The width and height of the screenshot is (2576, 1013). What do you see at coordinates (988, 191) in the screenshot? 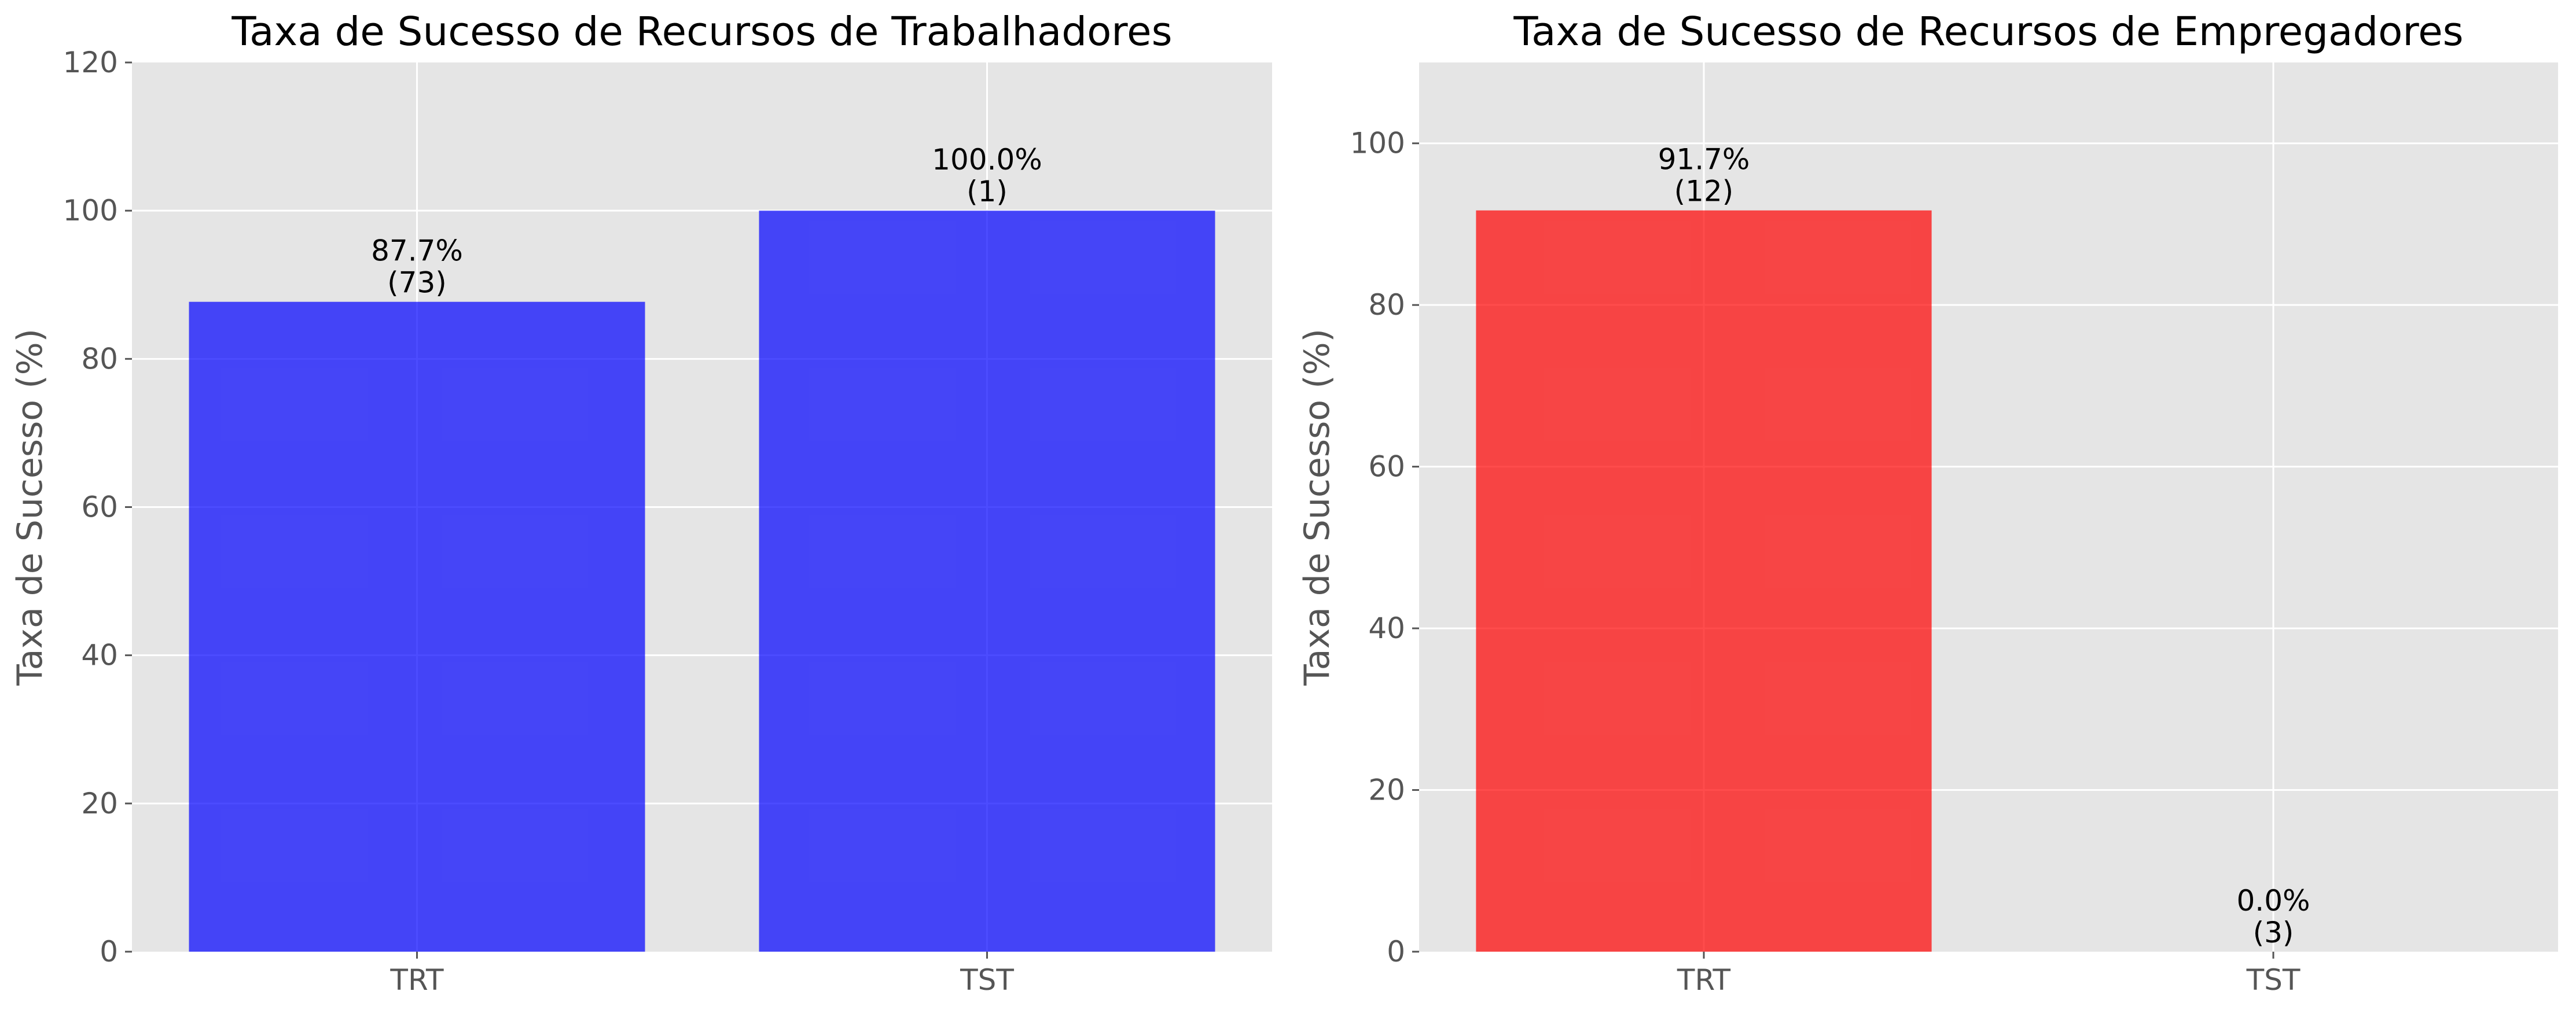
I see `bar-count-label: (1)` at bounding box center [988, 191].